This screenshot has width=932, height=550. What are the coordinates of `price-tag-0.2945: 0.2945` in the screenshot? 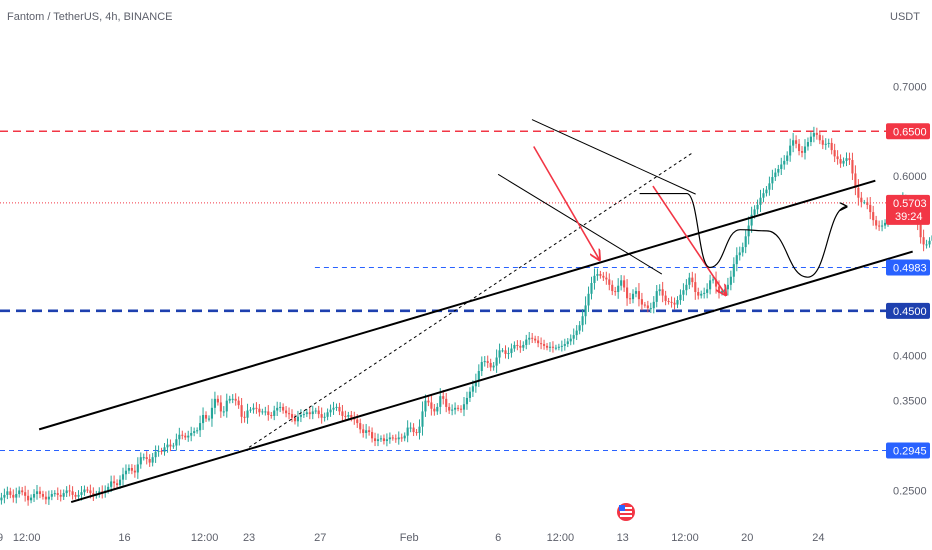 It's located at (910, 451).